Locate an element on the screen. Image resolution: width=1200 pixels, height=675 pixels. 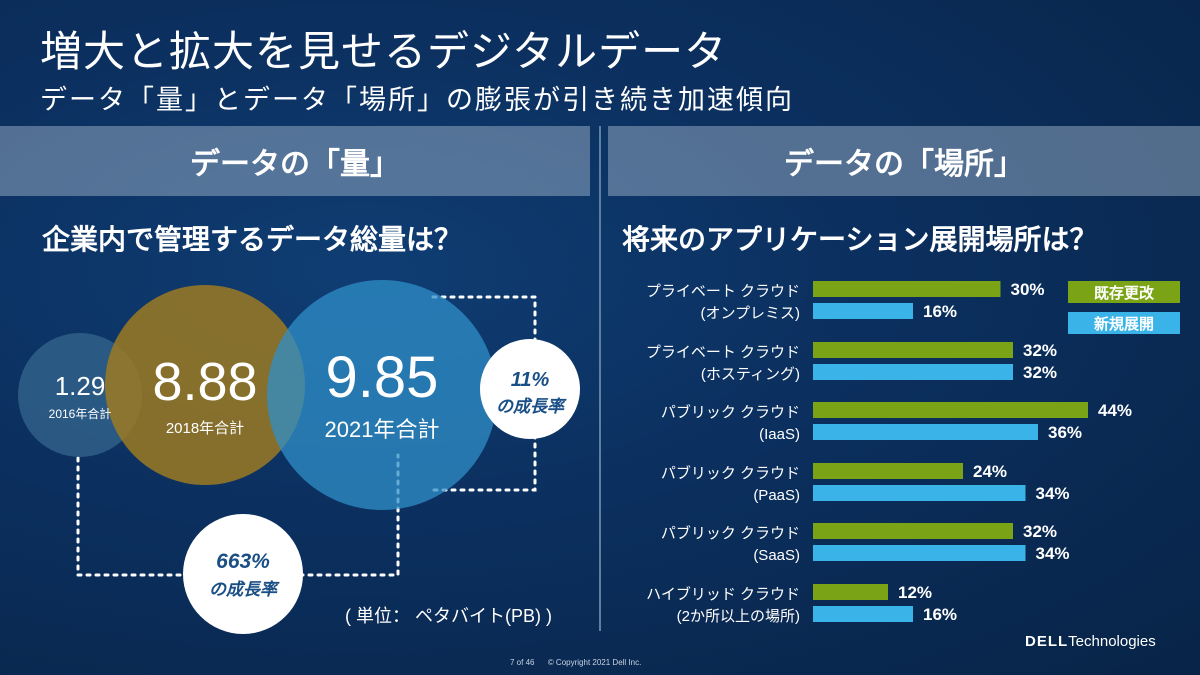
growth-badge-small: 11% の成長率 is located at coordinates (530, 389).